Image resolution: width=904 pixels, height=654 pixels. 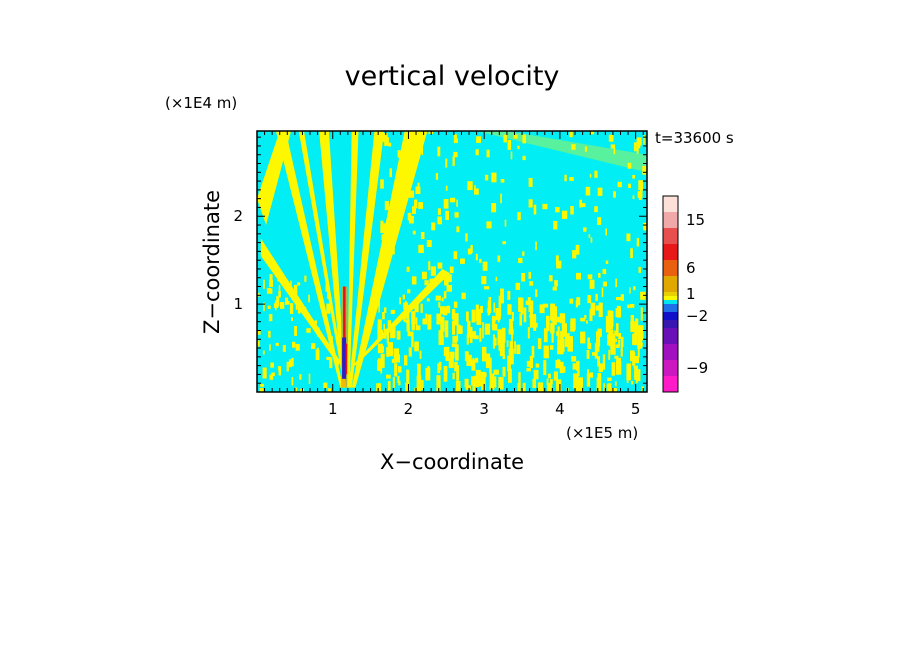 I want to click on colorbar-label: −2, so click(x=697, y=316).